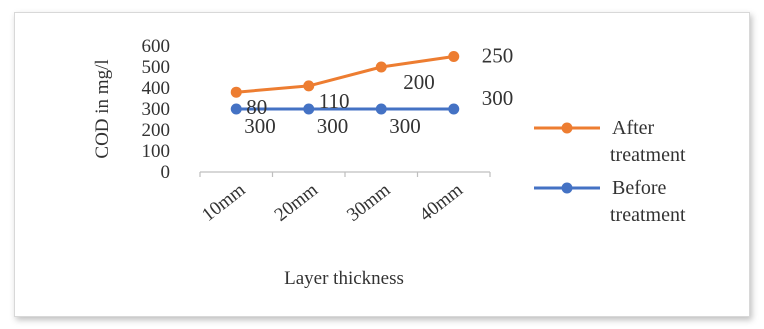 This screenshot has width=764, height=329. I want to click on legend-label: After, so click(633, 128).